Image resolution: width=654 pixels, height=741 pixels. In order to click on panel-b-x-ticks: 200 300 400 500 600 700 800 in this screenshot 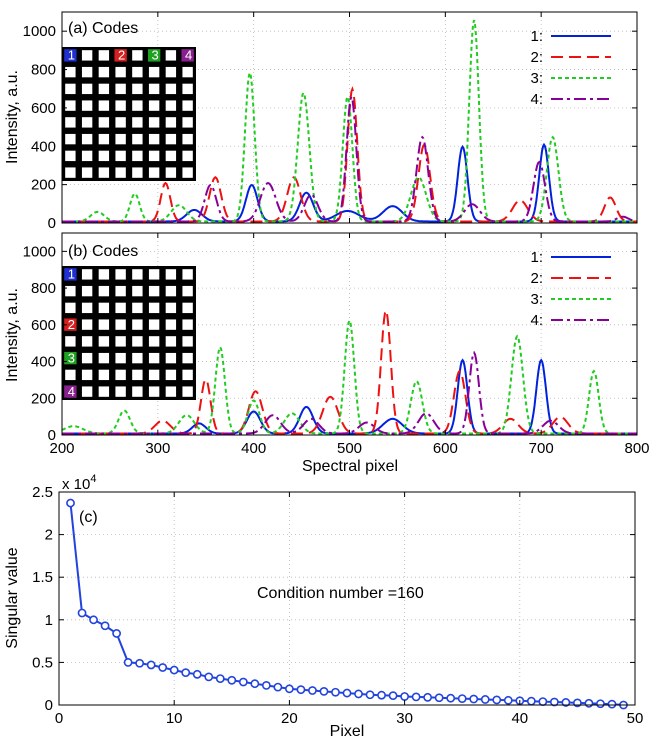, I will do `click(349, 448)`.